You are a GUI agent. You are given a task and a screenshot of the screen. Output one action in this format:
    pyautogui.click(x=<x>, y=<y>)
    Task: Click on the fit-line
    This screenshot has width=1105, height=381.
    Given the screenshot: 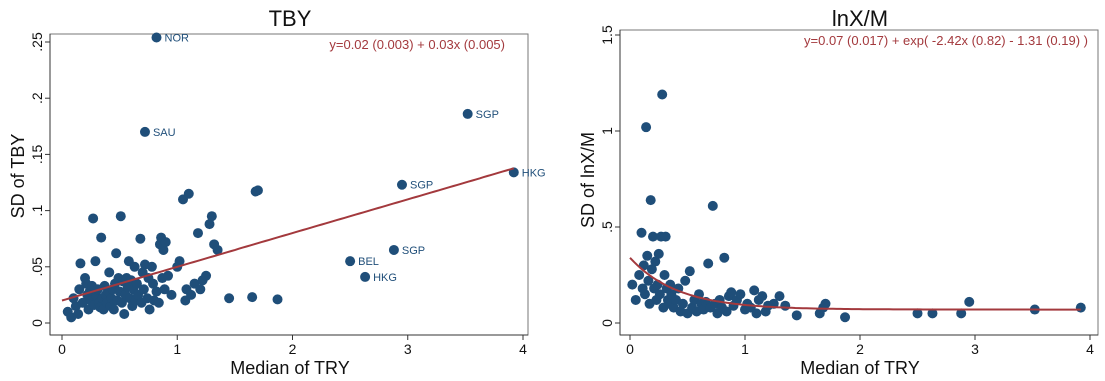 What is the action you would take?
    pyautogui.click(x=288, y=234)
    